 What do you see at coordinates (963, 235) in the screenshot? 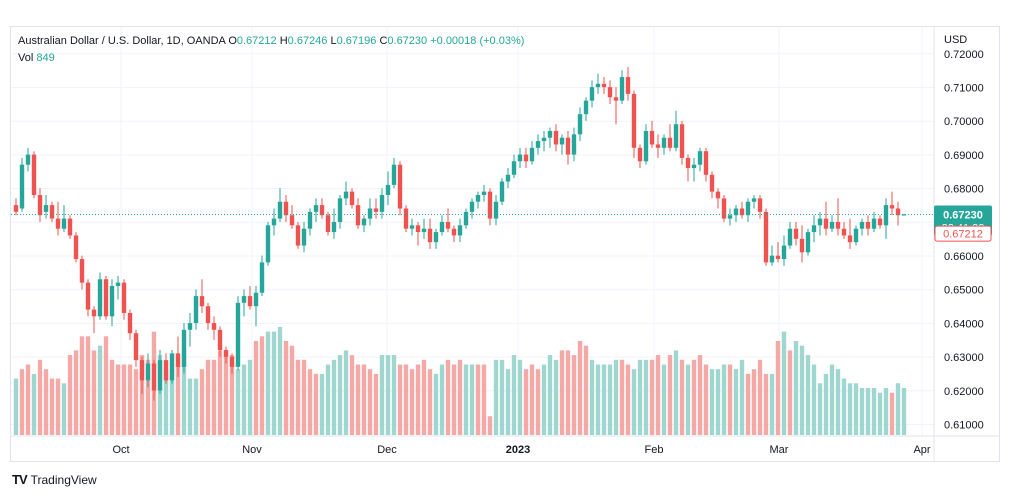
I see `open-price-value: 0.67212` at bounding box center [963, 235].